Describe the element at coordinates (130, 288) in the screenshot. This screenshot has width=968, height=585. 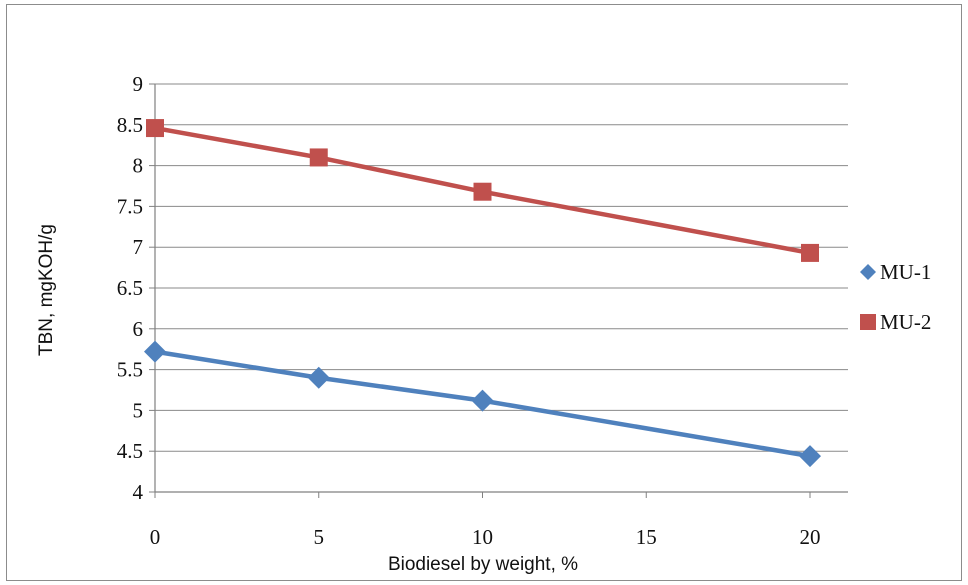
I see `y-tick-label: 6.5` at that location.